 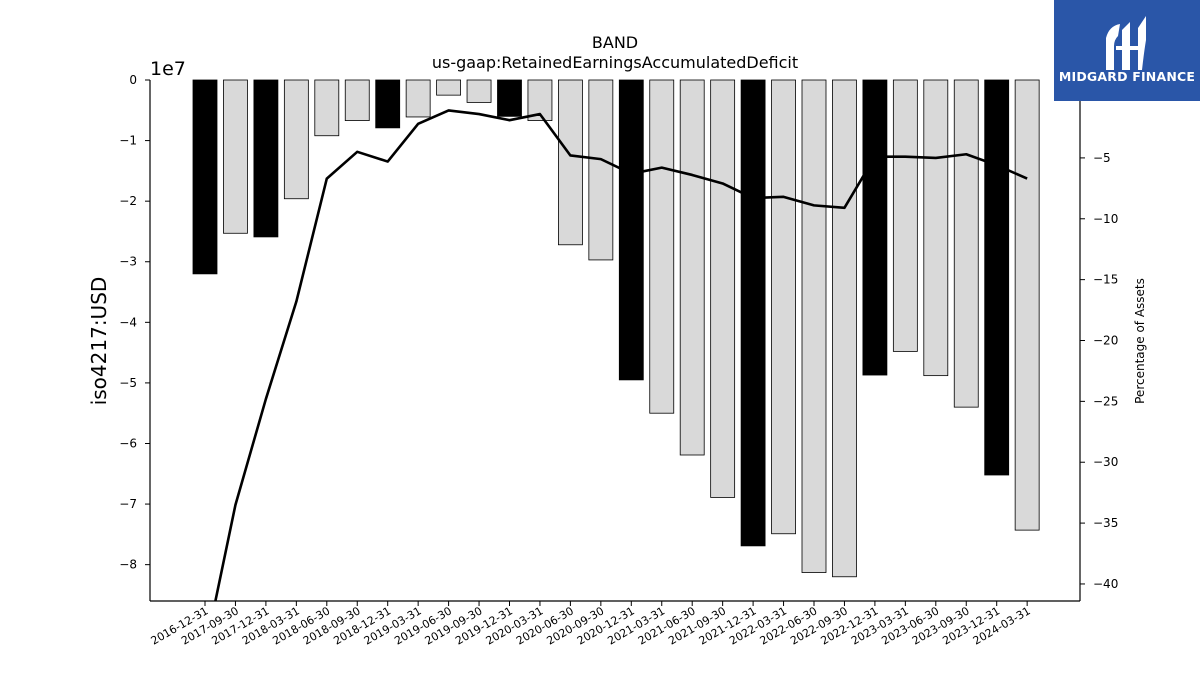 I want to click on y2-tick-label: −35, so click(x=1105, y=523).